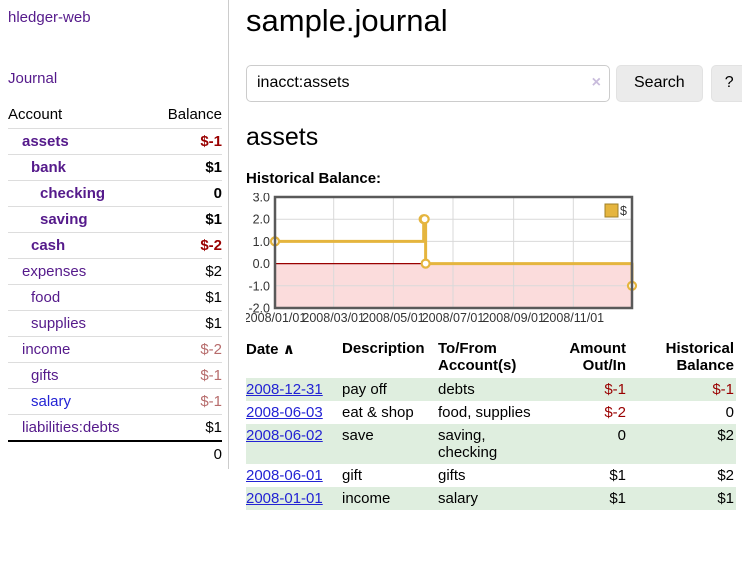  Describe the element at coordinates (284, 412) in the screenshot. I see `transaction-date-link: 2008-06-03` at that location.